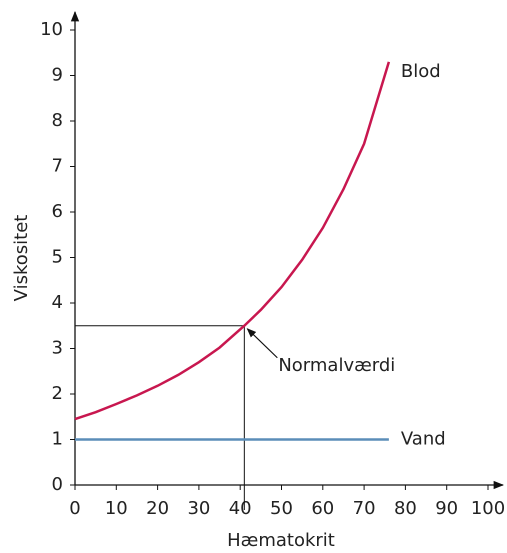 This screenshot has height=553, width=507. I want to click on y-tick-label: 8, so click(57, 120).